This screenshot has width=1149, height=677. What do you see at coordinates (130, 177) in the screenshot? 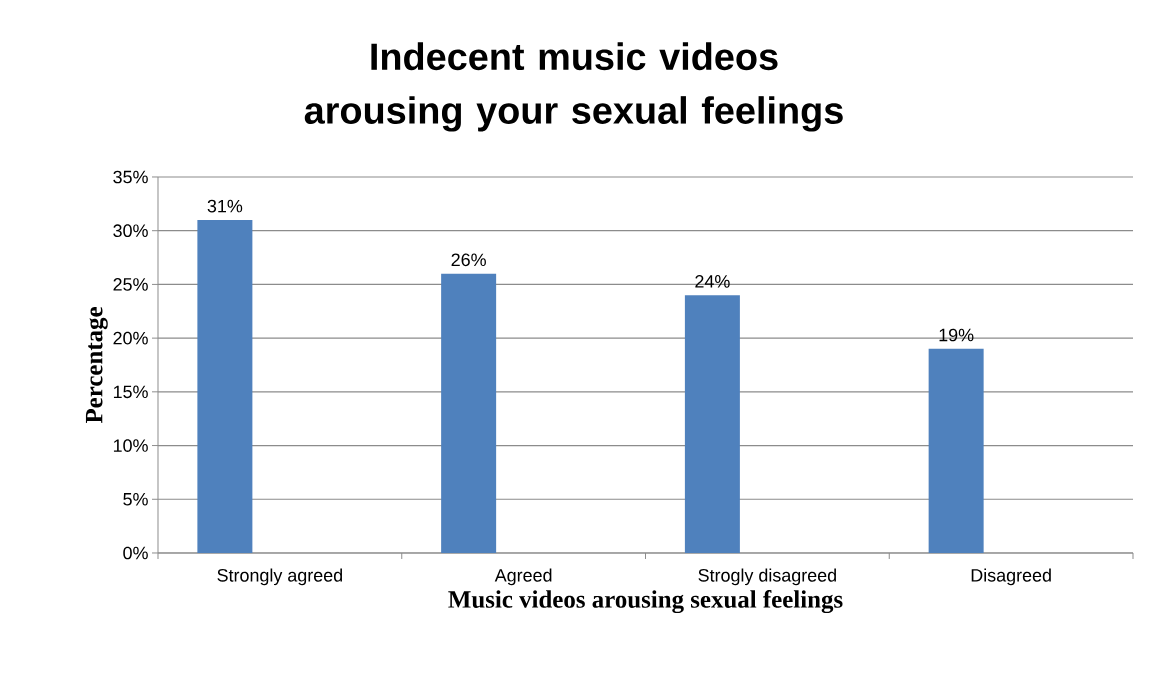
I see `y-tick-label: 35%` at bounding box center [130, 177].